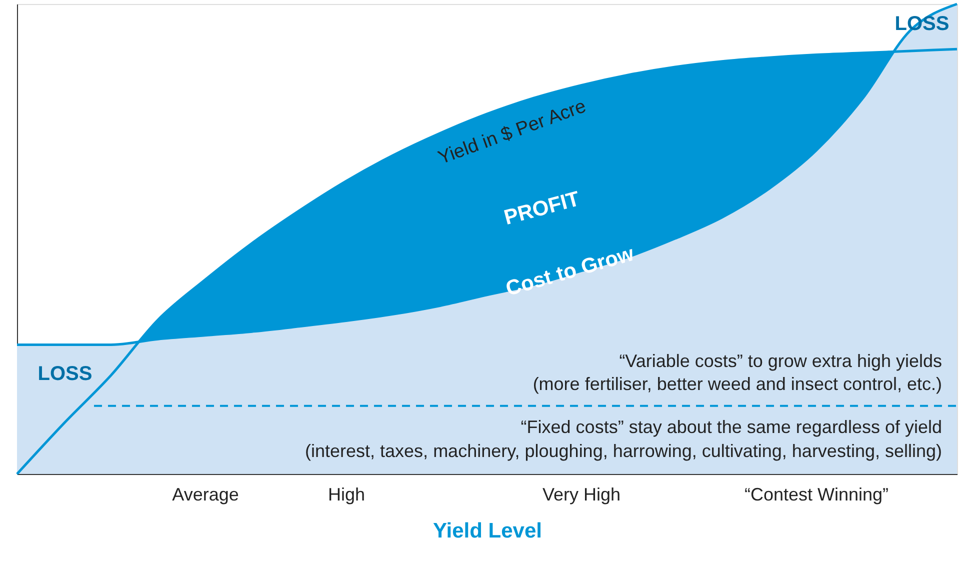  Describe the element at coordinates (512, 132) in the screenshot. I see `series-label: Yield in $ Per Acre` at that location.